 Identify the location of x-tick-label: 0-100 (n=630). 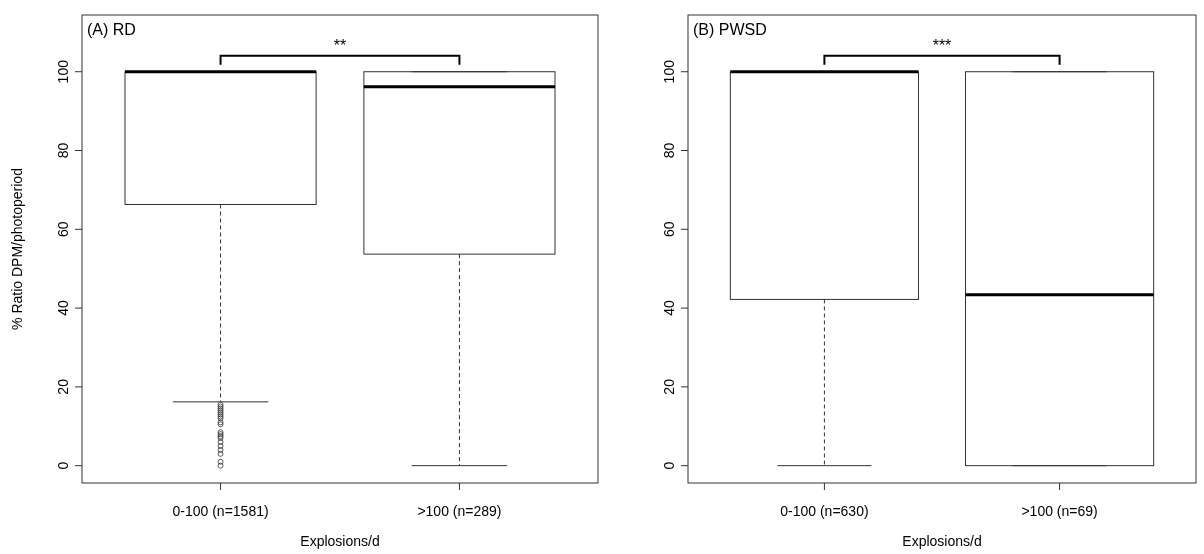
(824, 511).